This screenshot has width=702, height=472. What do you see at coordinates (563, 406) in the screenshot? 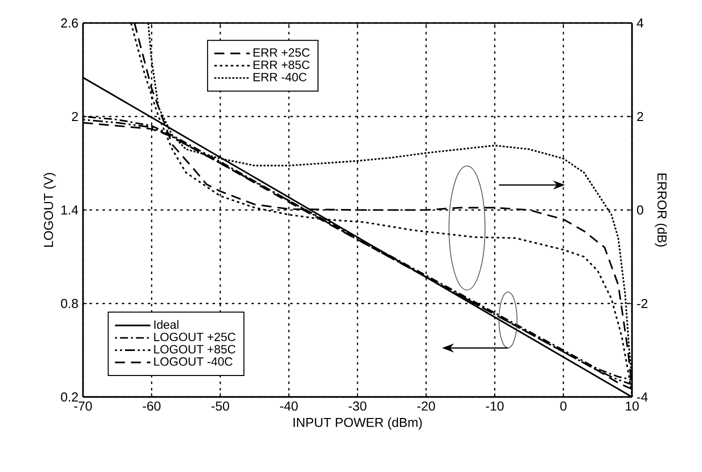
I see `x-tick-label: 0` at bounding box center [563, 406].